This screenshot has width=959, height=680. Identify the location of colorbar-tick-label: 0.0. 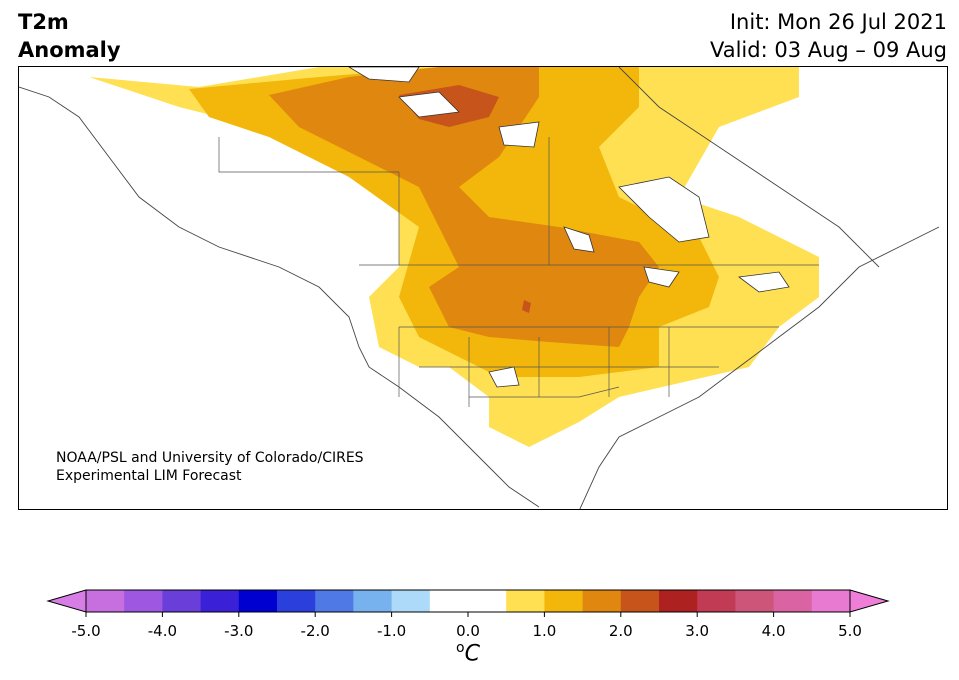
(468, 631).